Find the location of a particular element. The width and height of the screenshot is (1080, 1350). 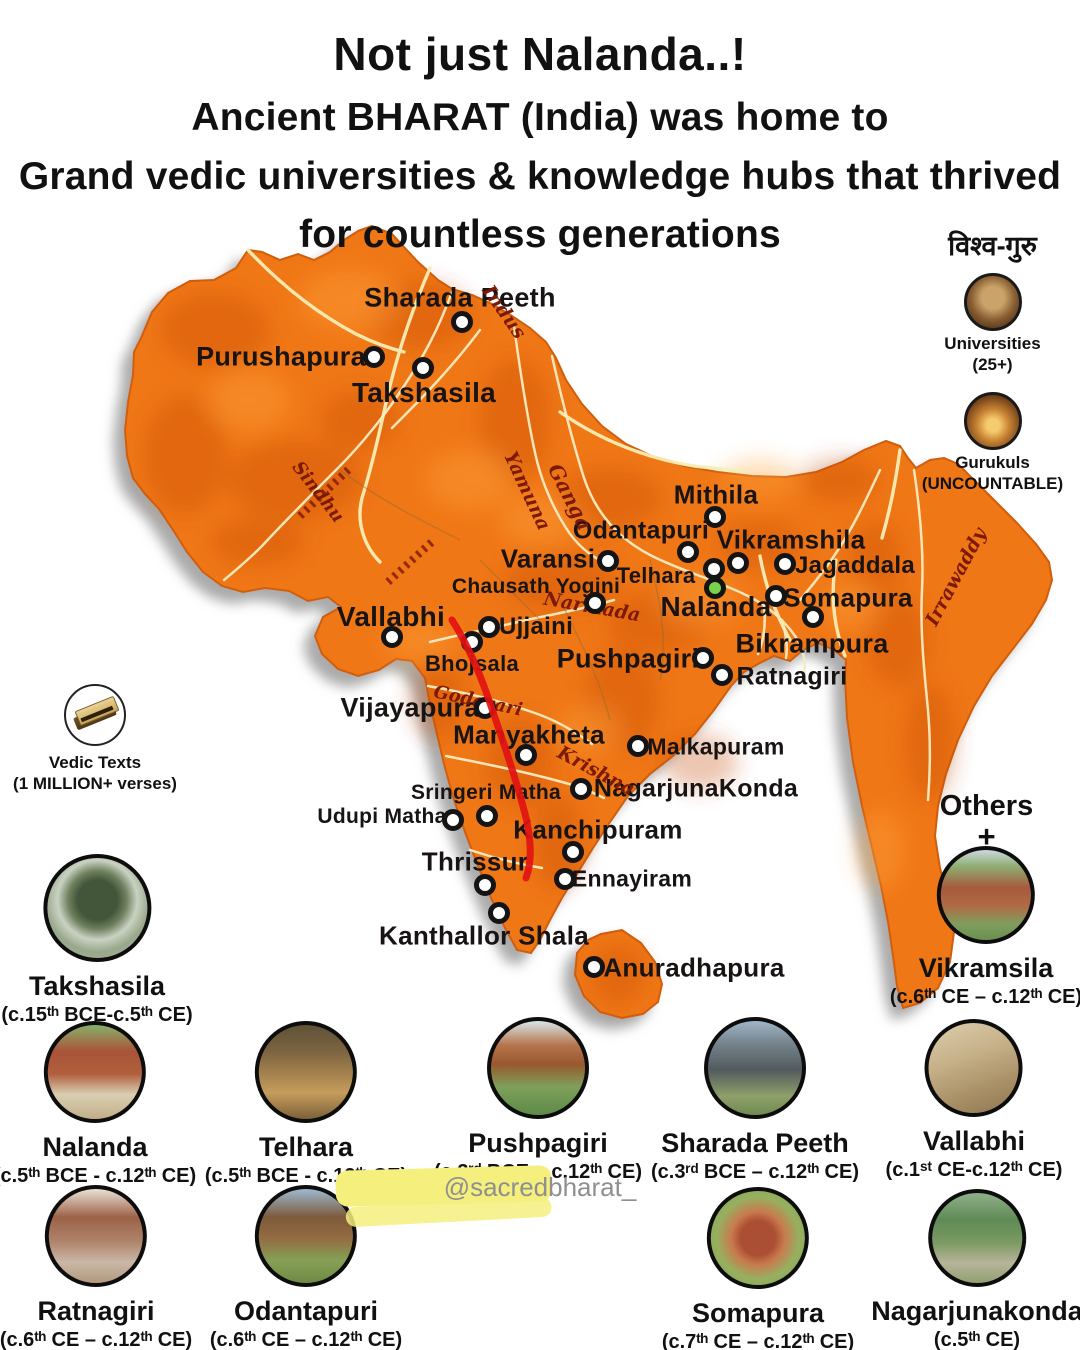

place-label-pushpagiri: Pushpagiri is located at coordinates (628, 658).